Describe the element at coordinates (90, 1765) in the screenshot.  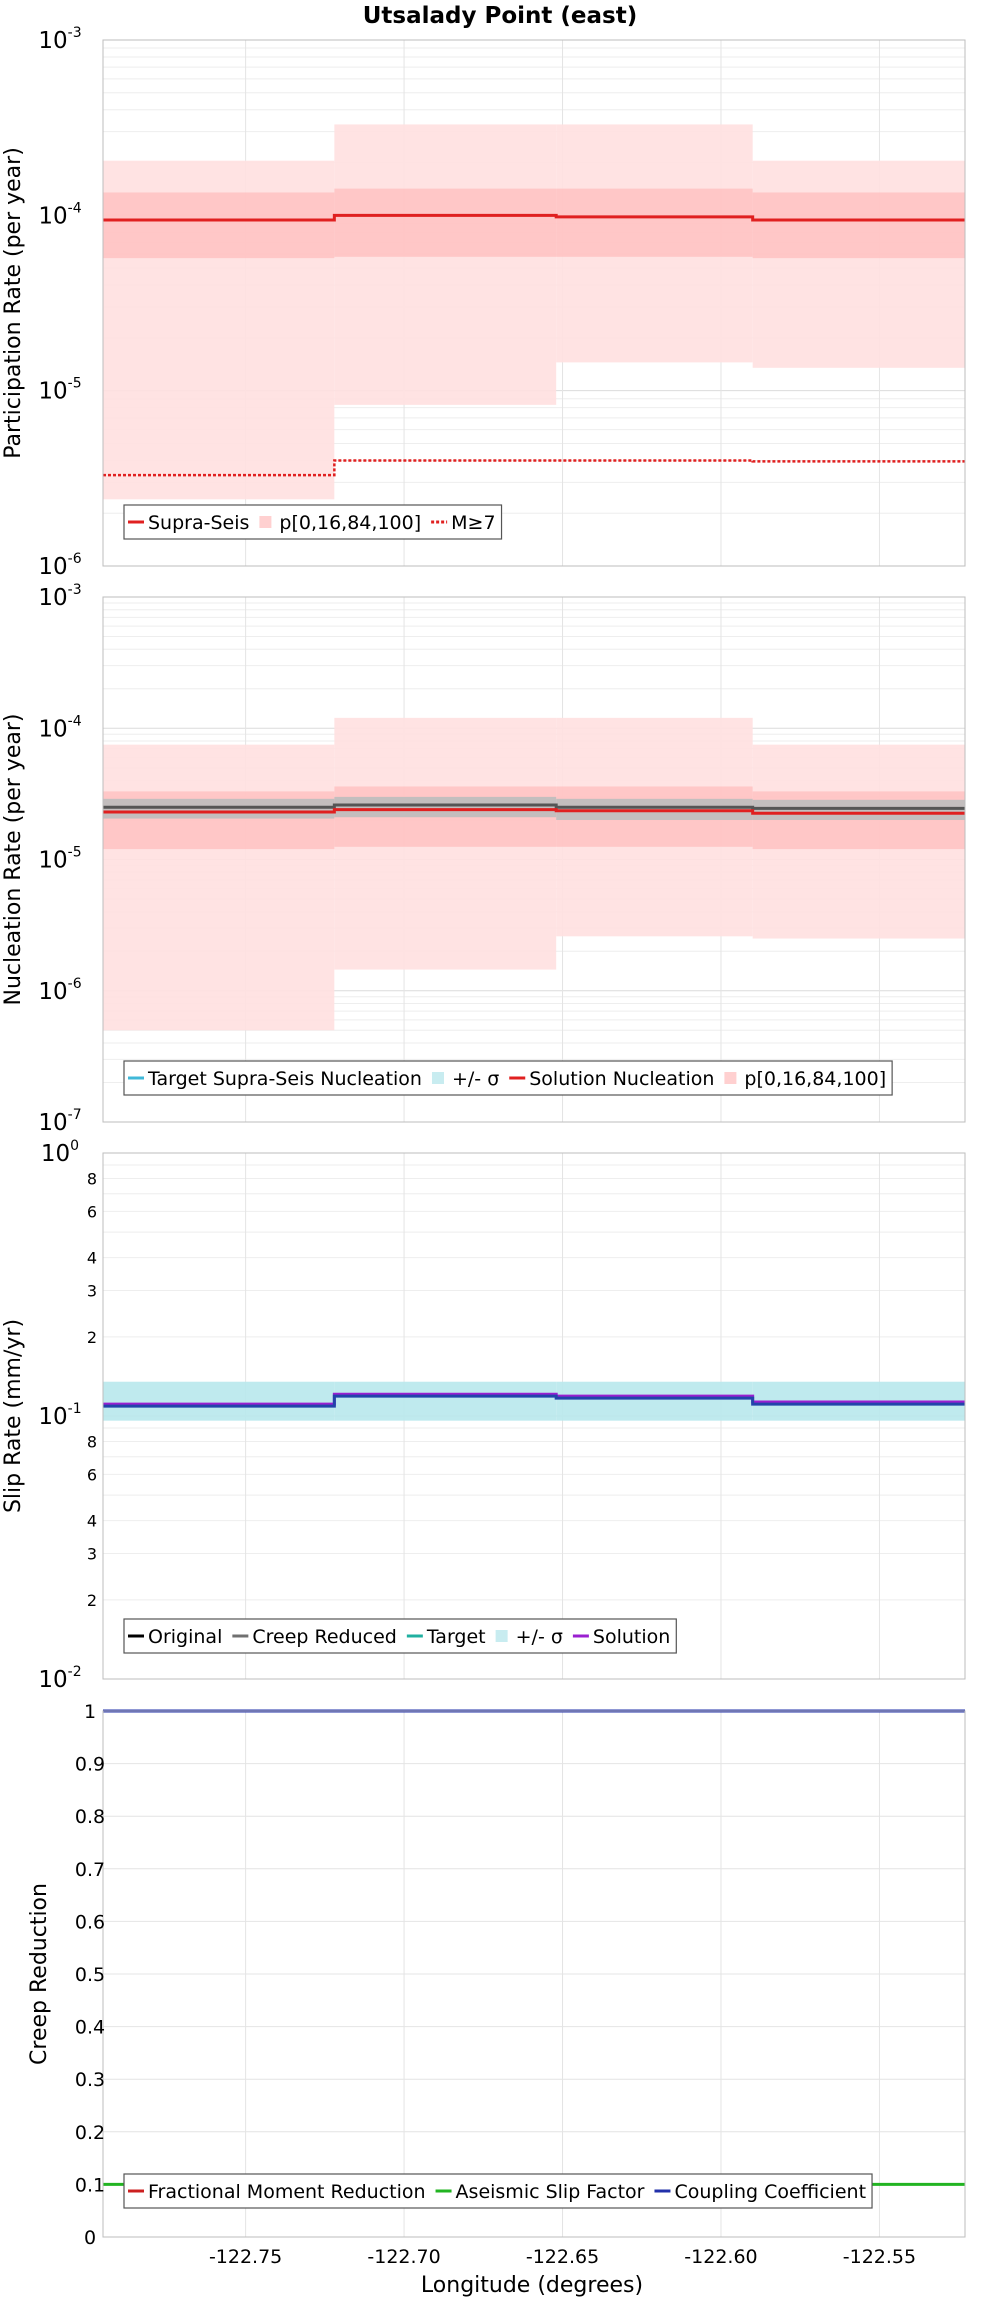
I see `y-tick-label: 0.9` at that location.